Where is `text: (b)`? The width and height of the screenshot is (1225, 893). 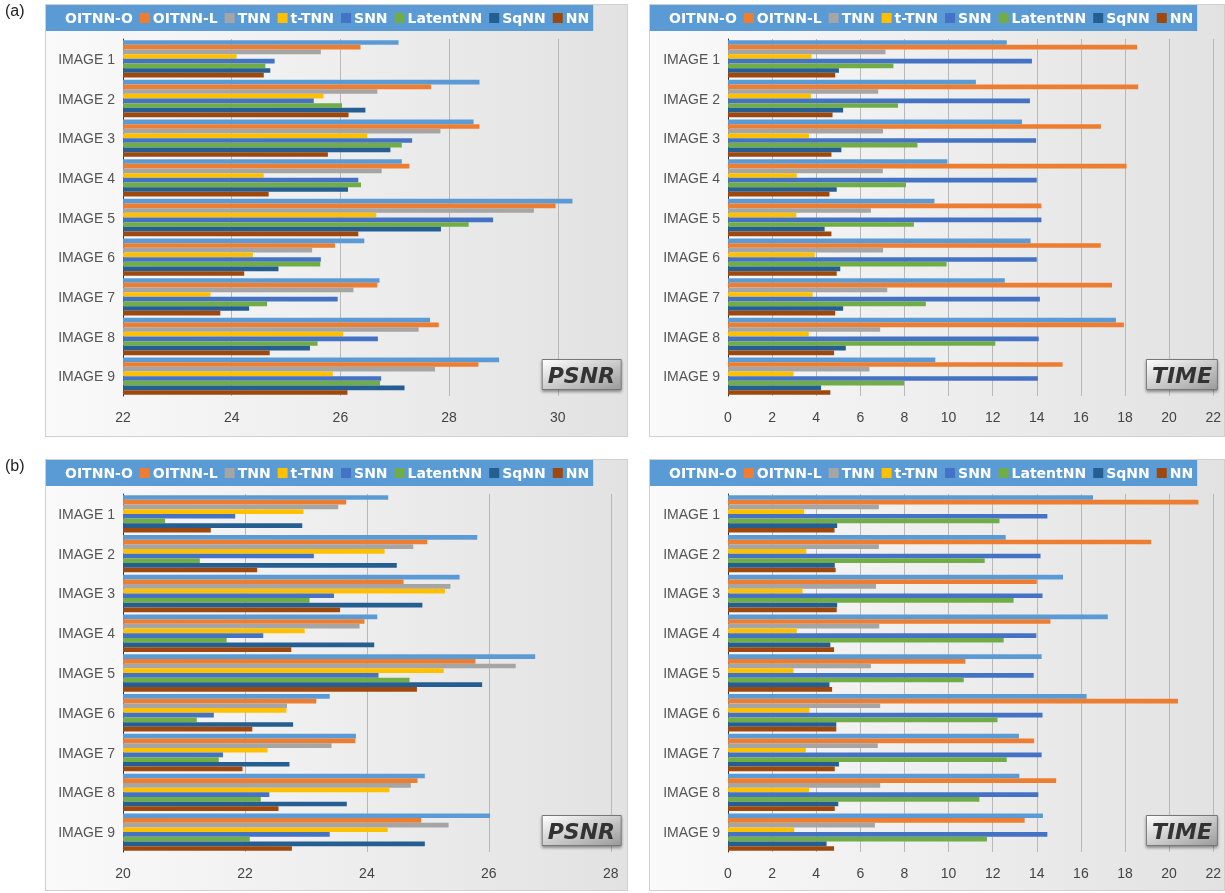 text: (b) is located at coordinates (15, 466).